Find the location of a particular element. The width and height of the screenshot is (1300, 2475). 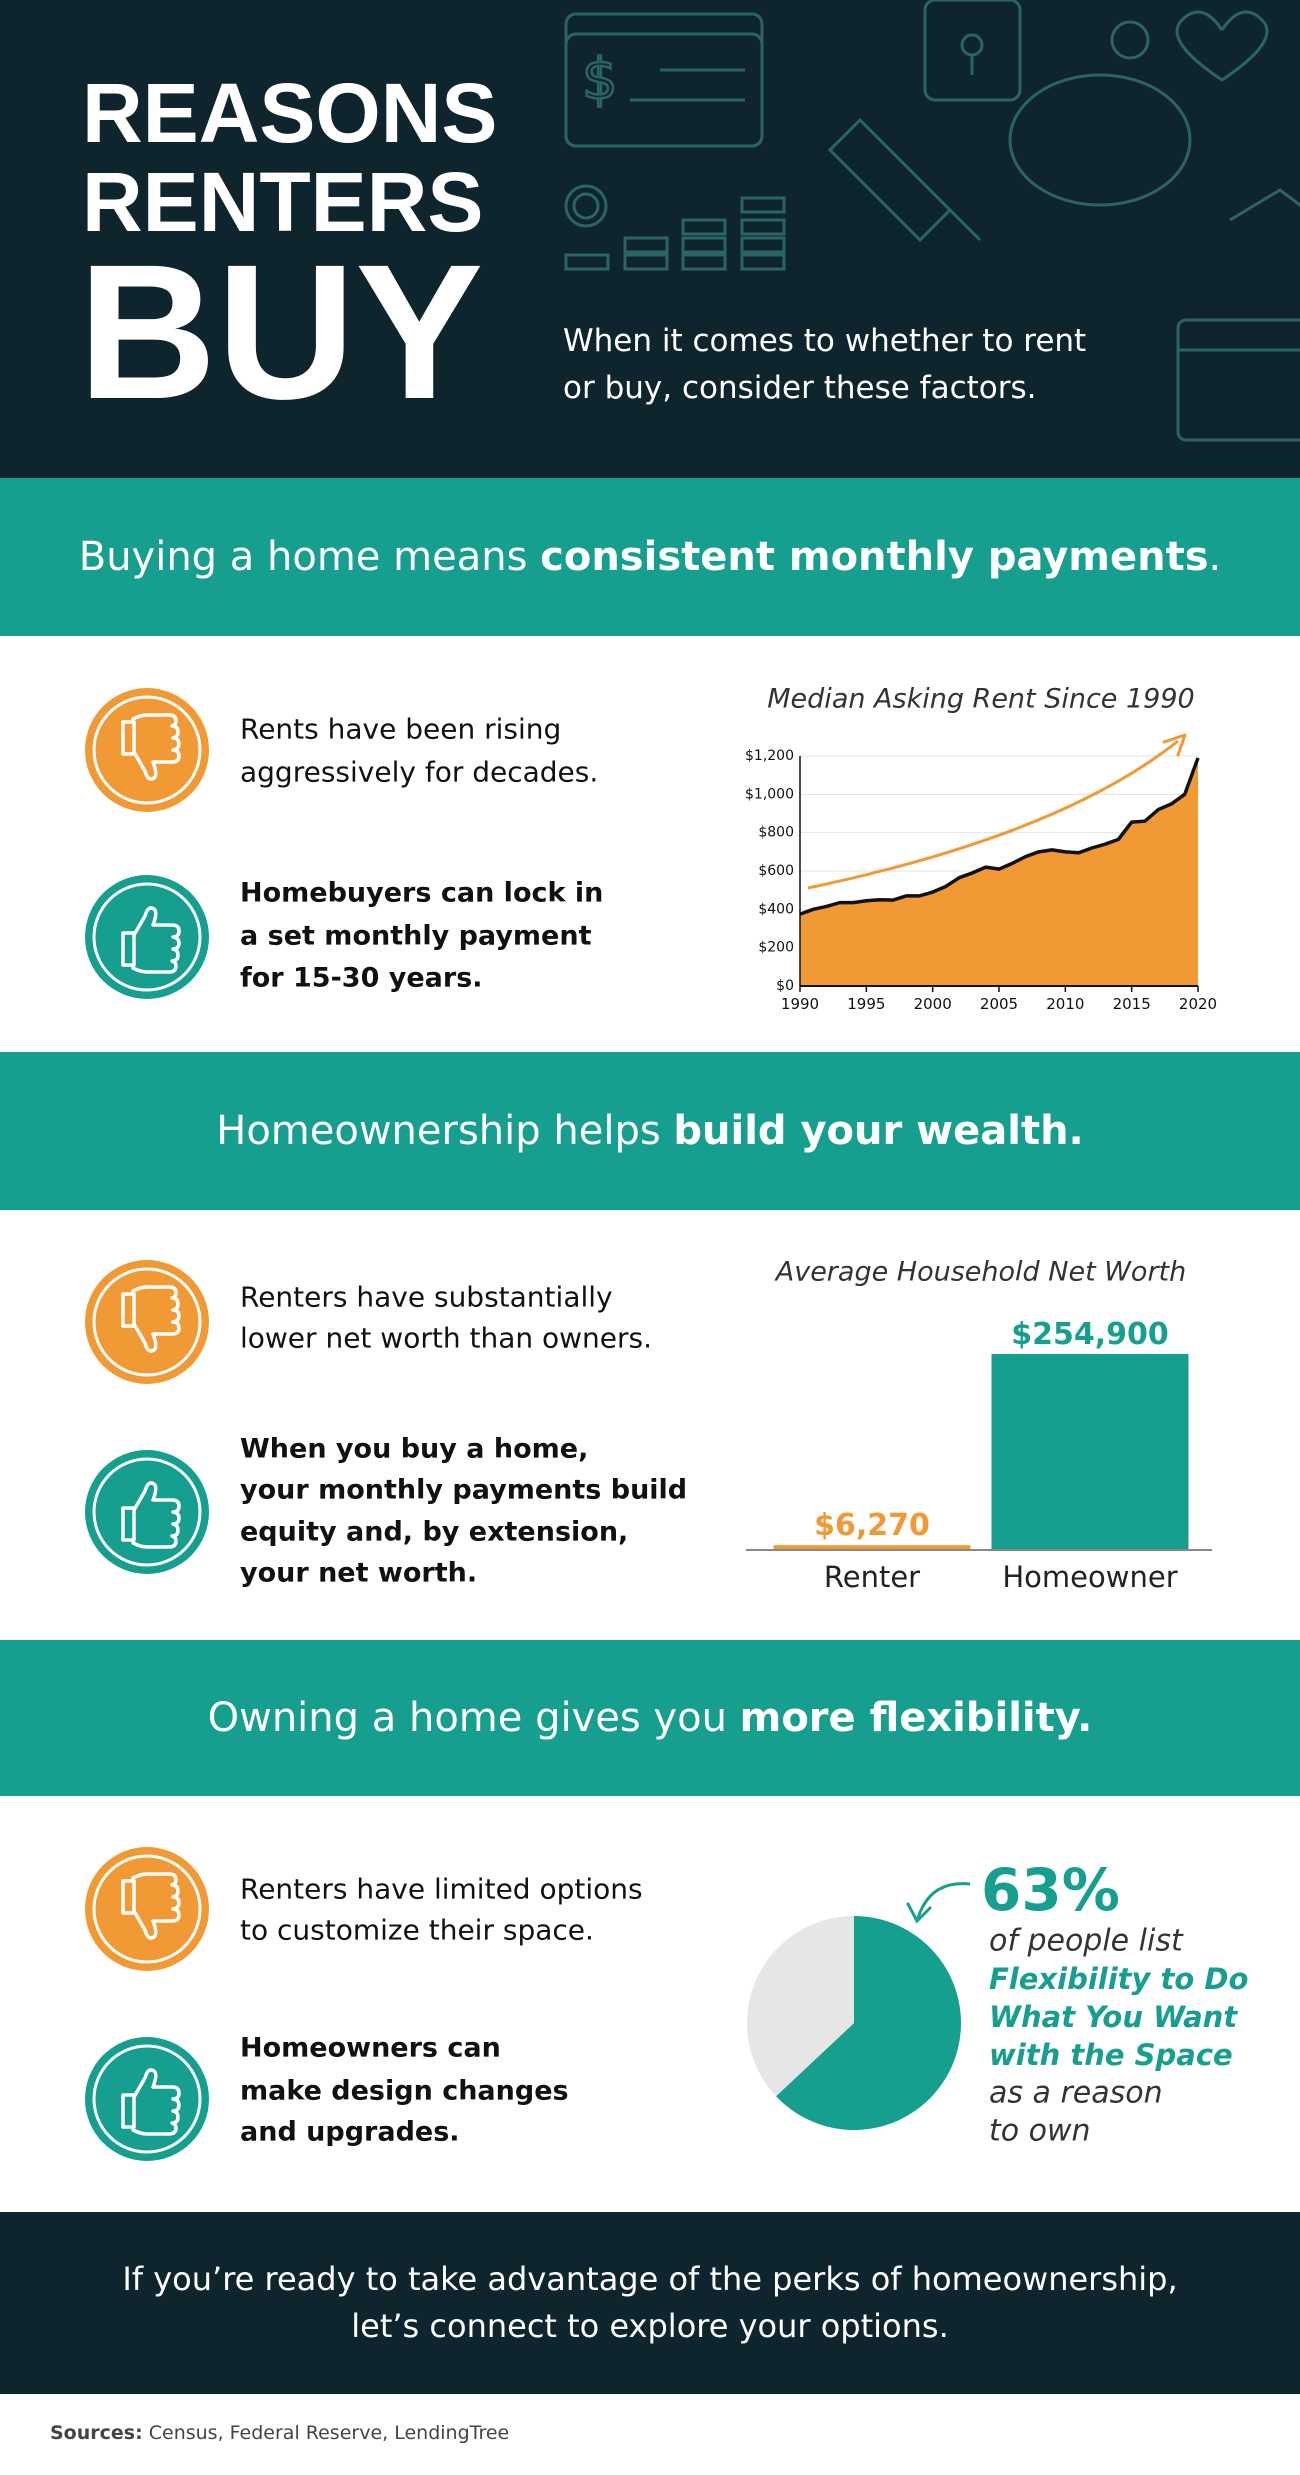

x-tick-label: 2000 is located at coordinates (933, 1004).